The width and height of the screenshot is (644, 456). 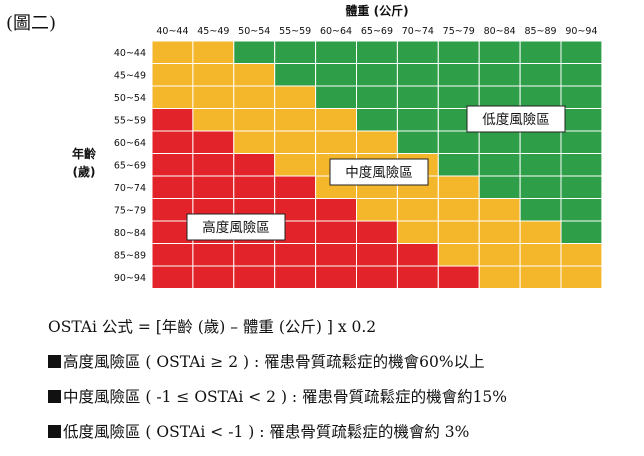 I want to click on y-tick-label: 40~44, so click(x=130, y=53).